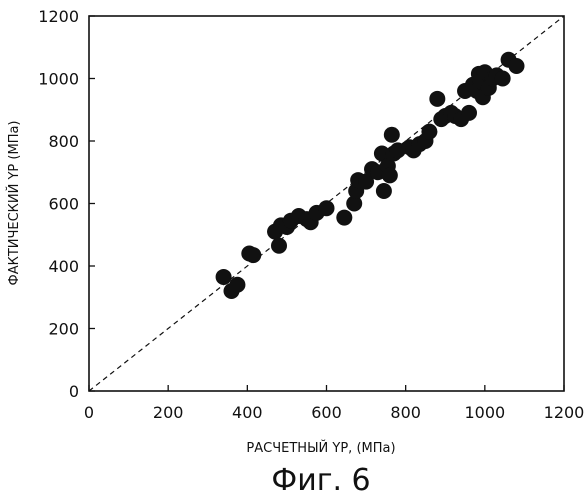  What do you see at coordinates (320, 448) in the screenshot?
I see `x-axis-label: РАСЧЕТНЫЙ YP, (МПа)` at bounding box center [320, 448].